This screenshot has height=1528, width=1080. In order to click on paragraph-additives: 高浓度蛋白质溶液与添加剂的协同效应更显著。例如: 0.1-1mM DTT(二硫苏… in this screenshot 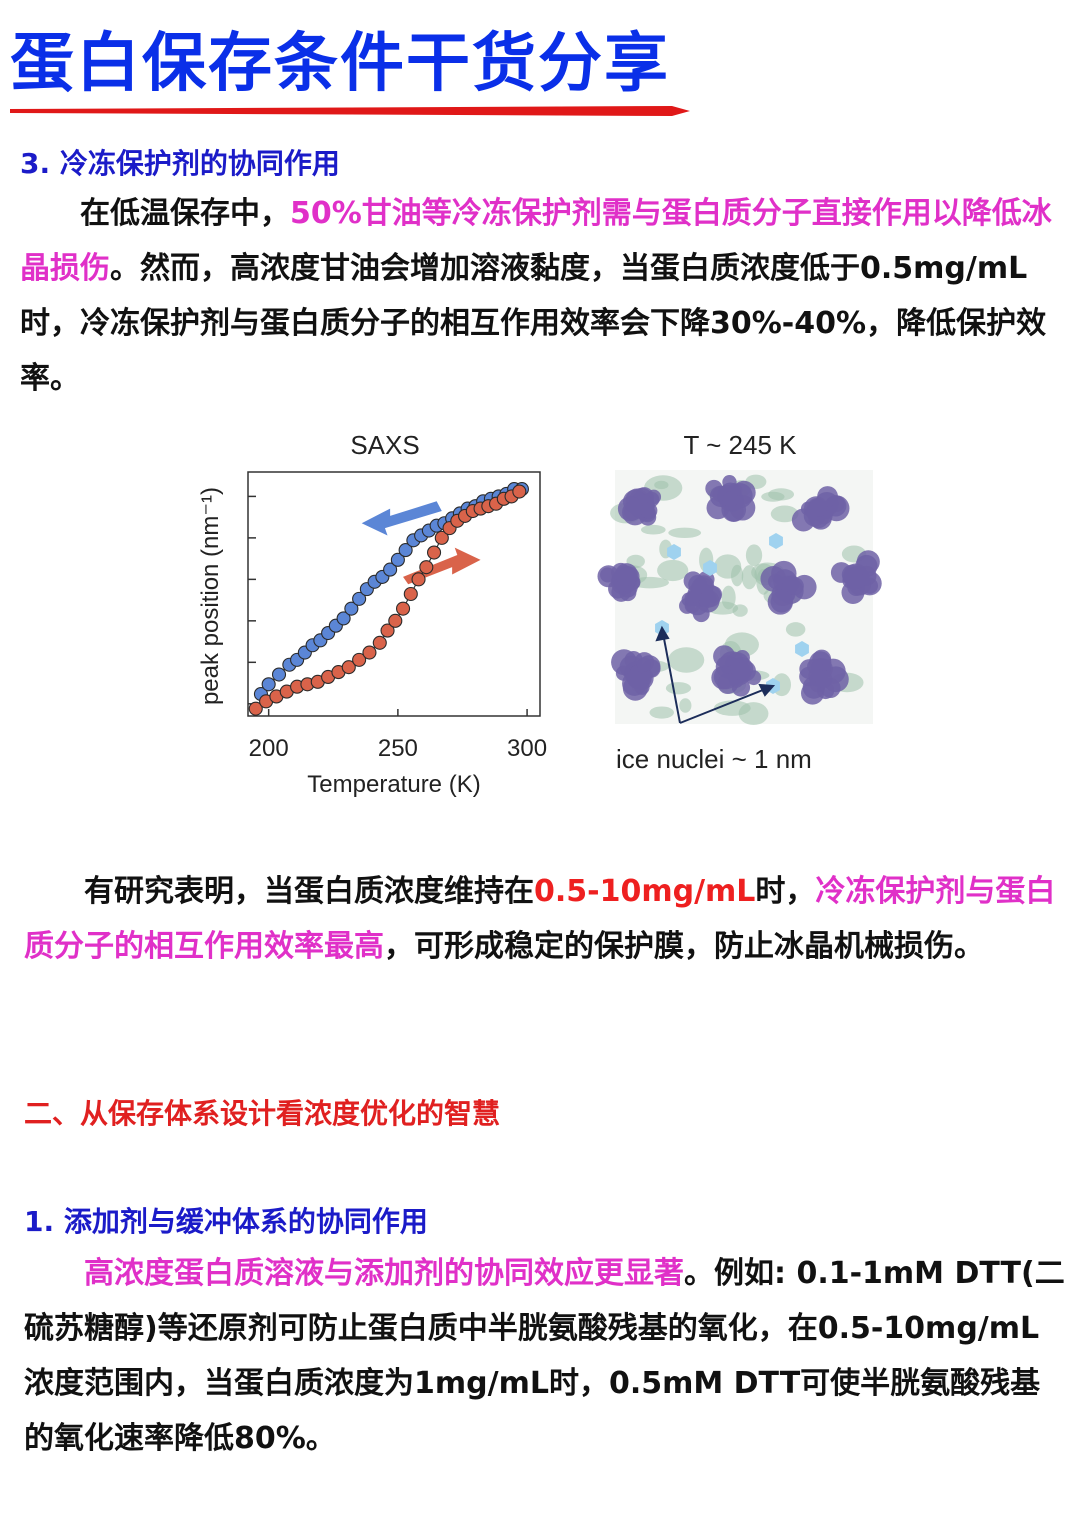, I will do `click(545, 1356)`.